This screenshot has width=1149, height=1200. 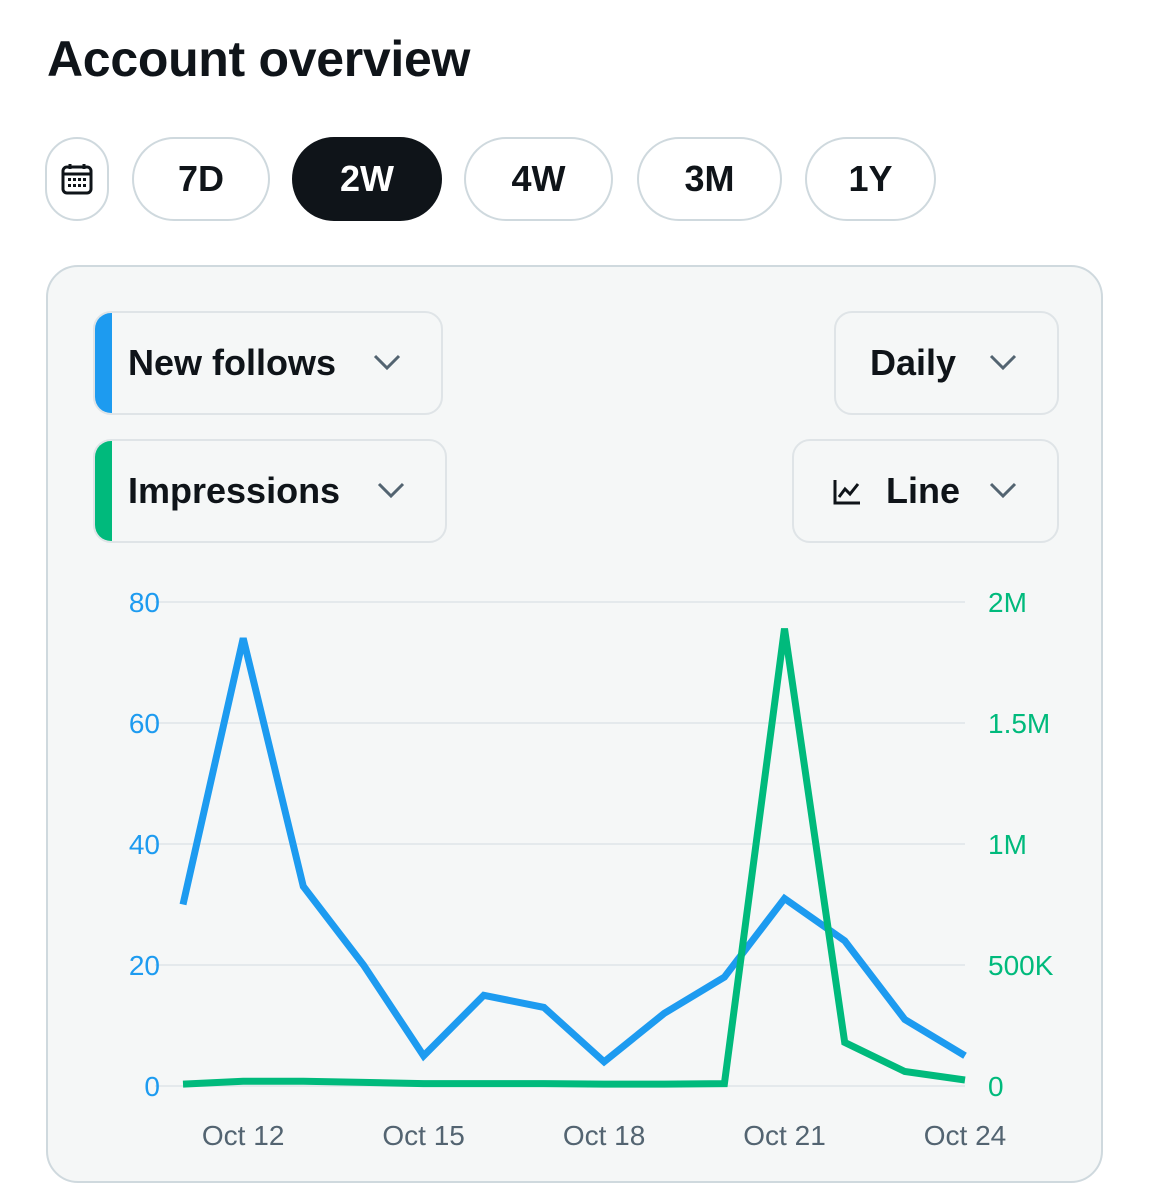 What do you see at coordinates (232, 362) in the screenshot?
I see `metric-primary-label: New follows` at bounding box center [232, 362].